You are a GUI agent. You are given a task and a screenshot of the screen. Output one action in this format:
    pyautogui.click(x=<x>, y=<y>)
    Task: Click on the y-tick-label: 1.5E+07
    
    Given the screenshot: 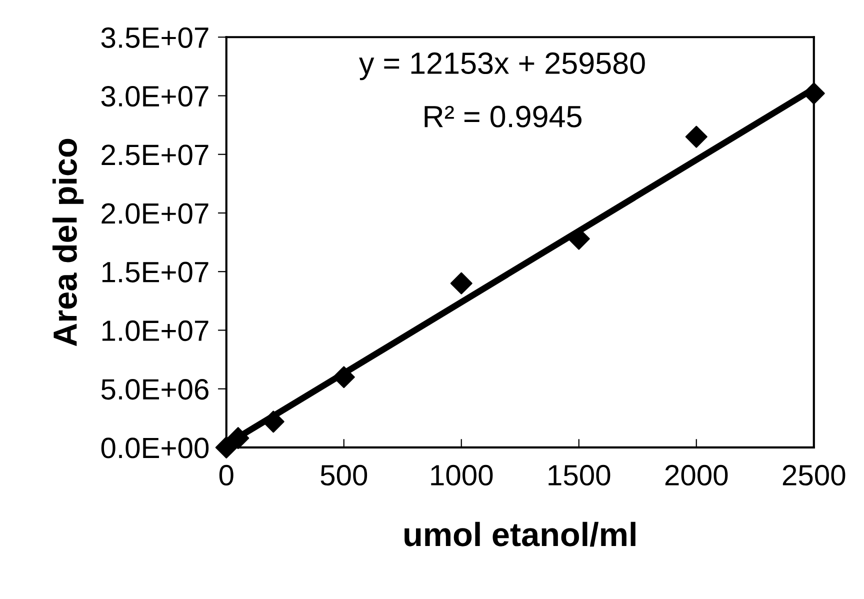 What is the action you would take?
    pyautogui.click(x=155, y=272)
    